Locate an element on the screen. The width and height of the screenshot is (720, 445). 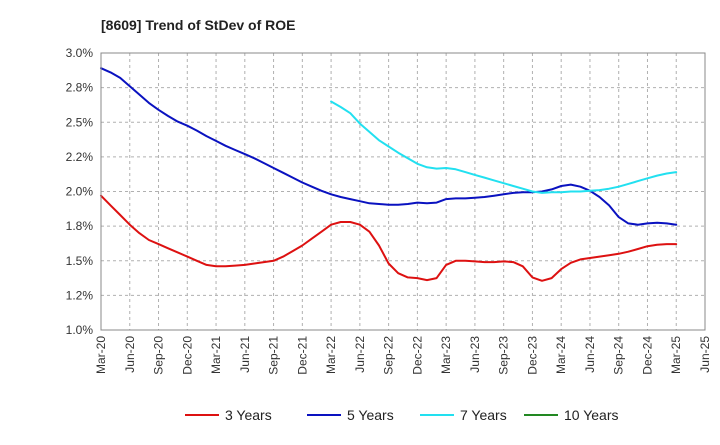
legend-label: 10 Years is located at coordinates (591, 415).